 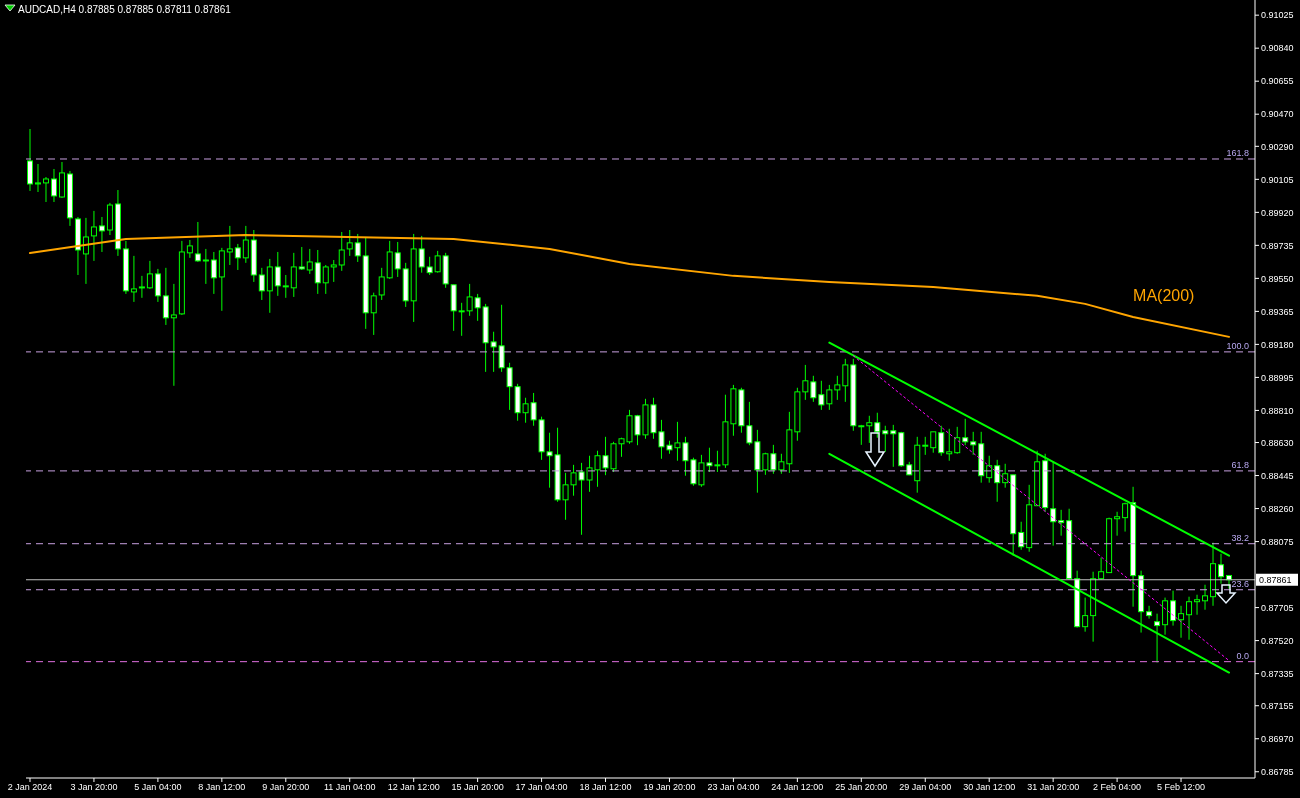 I want to click on annotation: 61.8, so click(x=1240, y=464).